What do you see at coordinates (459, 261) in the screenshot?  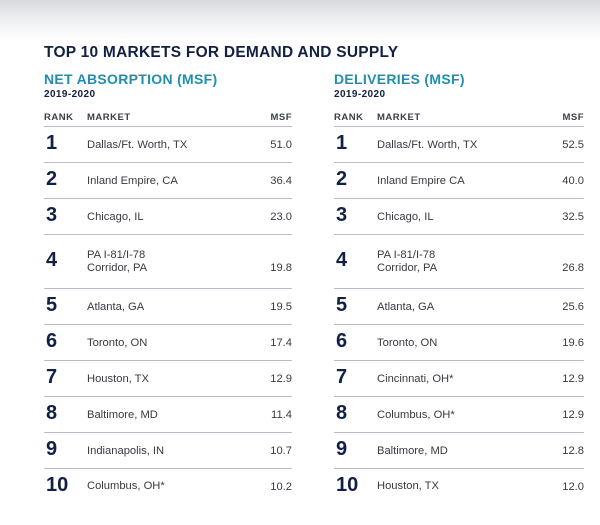 I see `table-row: 4 PA I-81/I-78 Corridor, PA 26.8` at bounding box center [459, 261].